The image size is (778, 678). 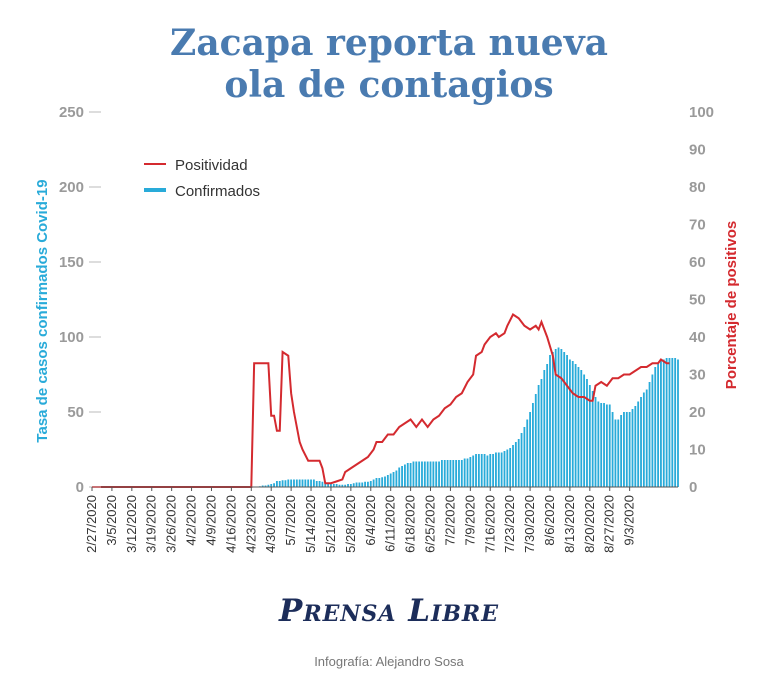 I want to click on y-right-tick-label: 10, so click(x=697, y=450).